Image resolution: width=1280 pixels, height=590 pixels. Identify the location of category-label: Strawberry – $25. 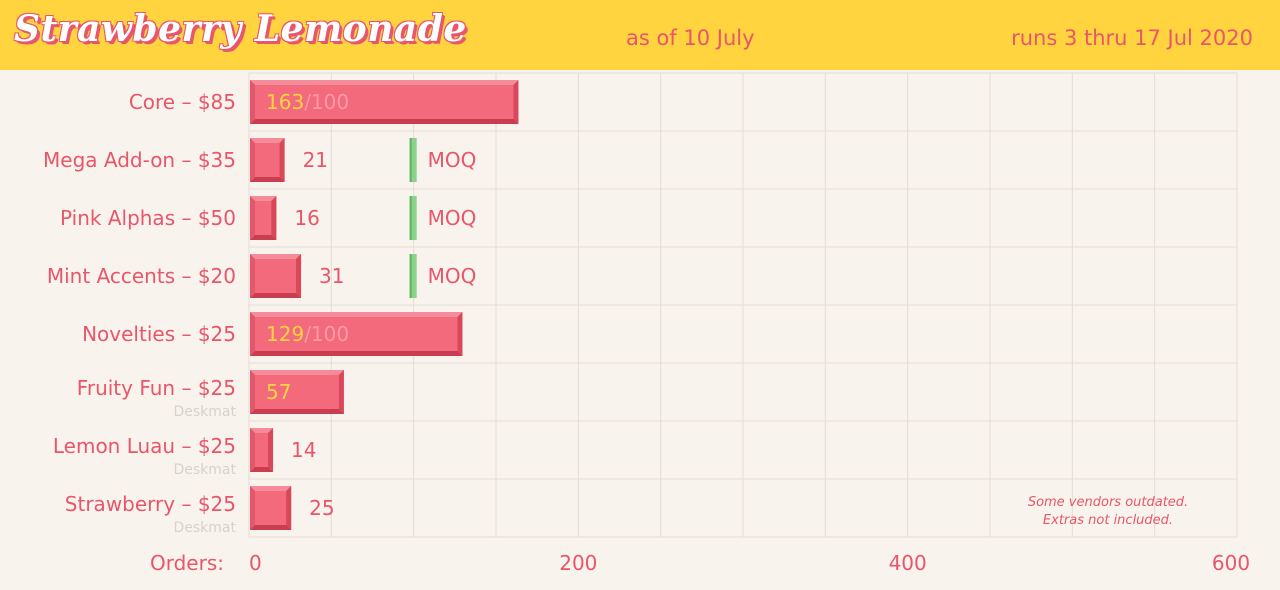
(150, 504).